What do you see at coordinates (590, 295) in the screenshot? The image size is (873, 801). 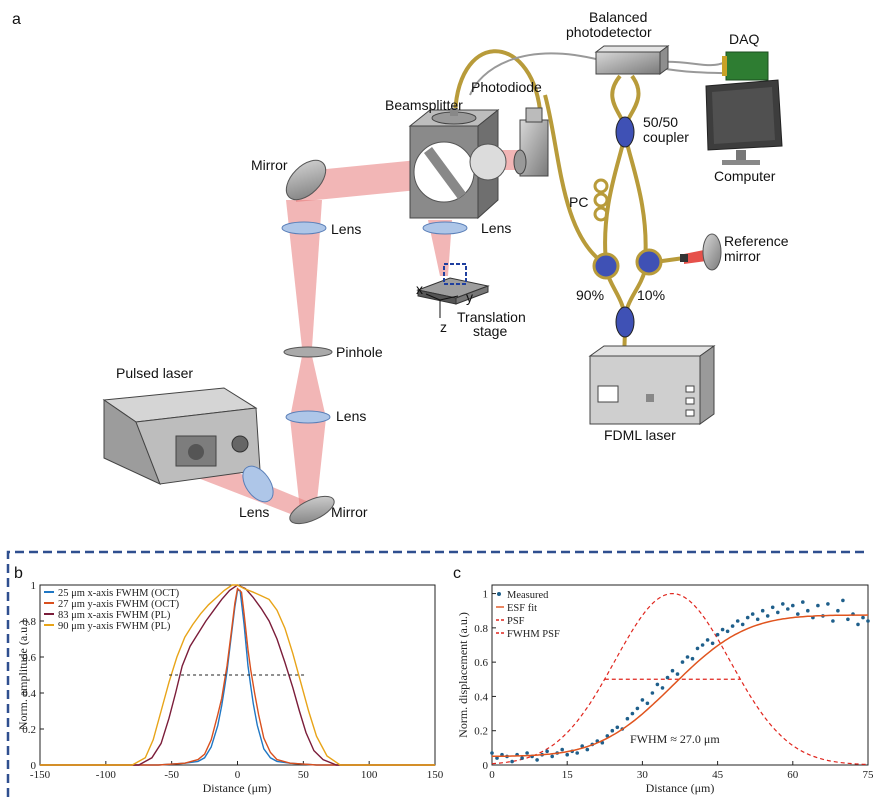 I see `label-90: 90%` at bounding box center [590, 295].